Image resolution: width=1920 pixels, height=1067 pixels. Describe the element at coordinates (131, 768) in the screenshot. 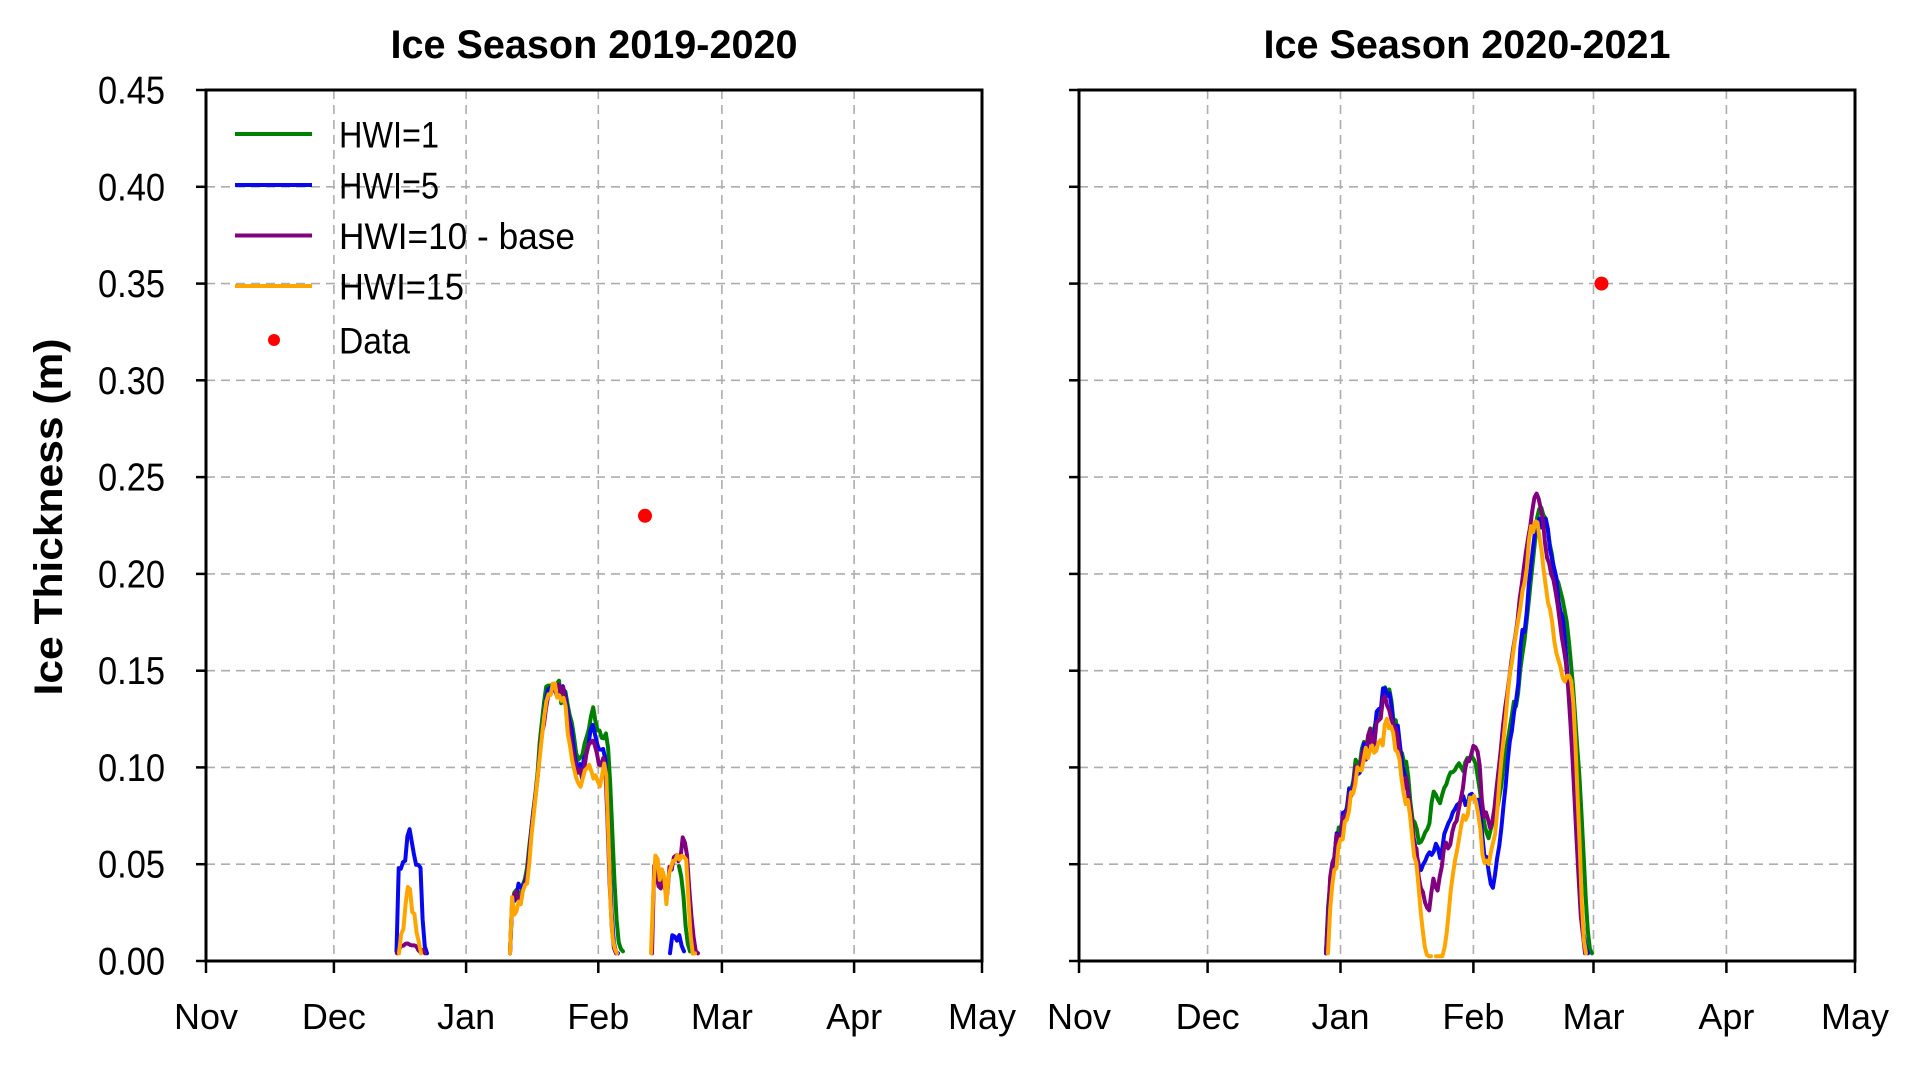

I see `svg-text: 0.10` at that location.